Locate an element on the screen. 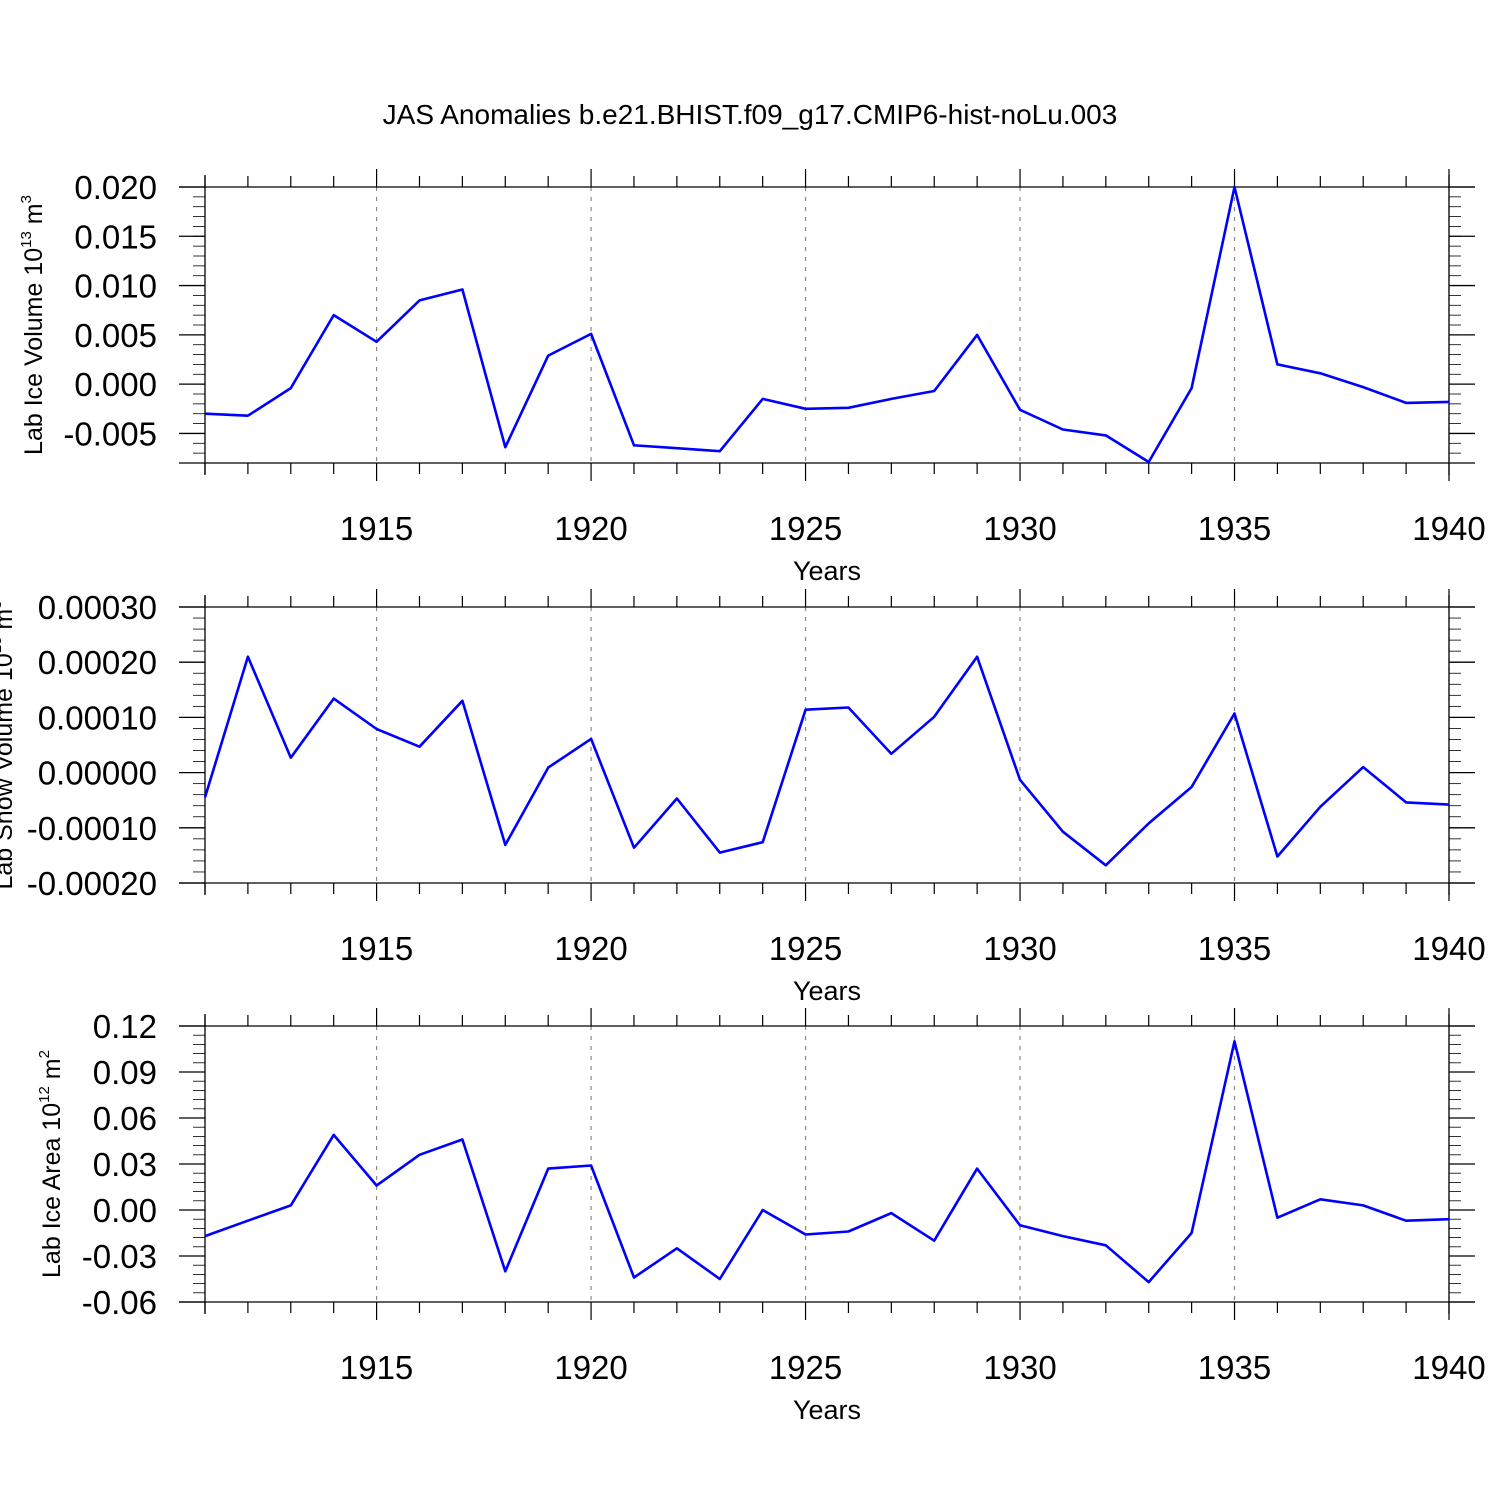 The height and width of the screenshot is (1500, 1500). y-tick-label: 0.00020 is located at coordinates (97, 662).